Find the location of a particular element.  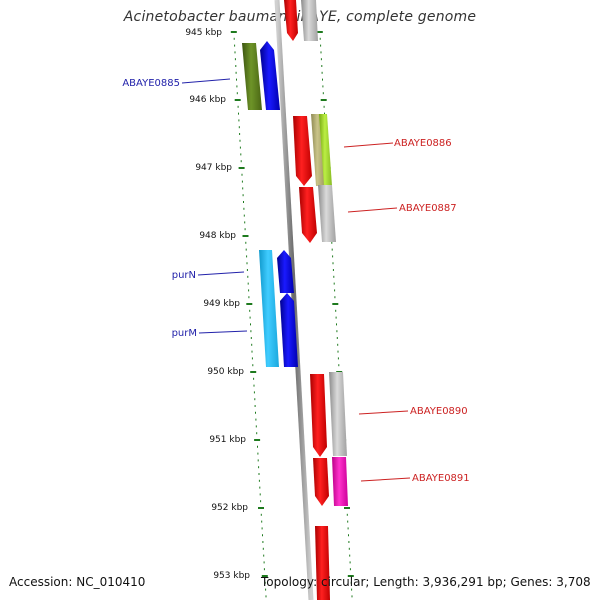

ruler-label-950: 950 kbp is located at coordinates (225, 372).